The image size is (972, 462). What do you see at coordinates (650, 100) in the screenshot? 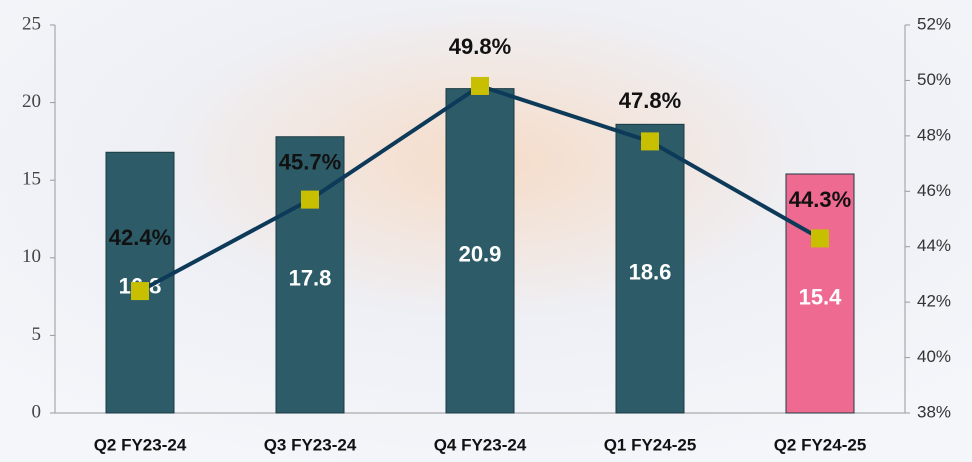
I see `line-label: 47.8%` at bounding box center [650, 100].